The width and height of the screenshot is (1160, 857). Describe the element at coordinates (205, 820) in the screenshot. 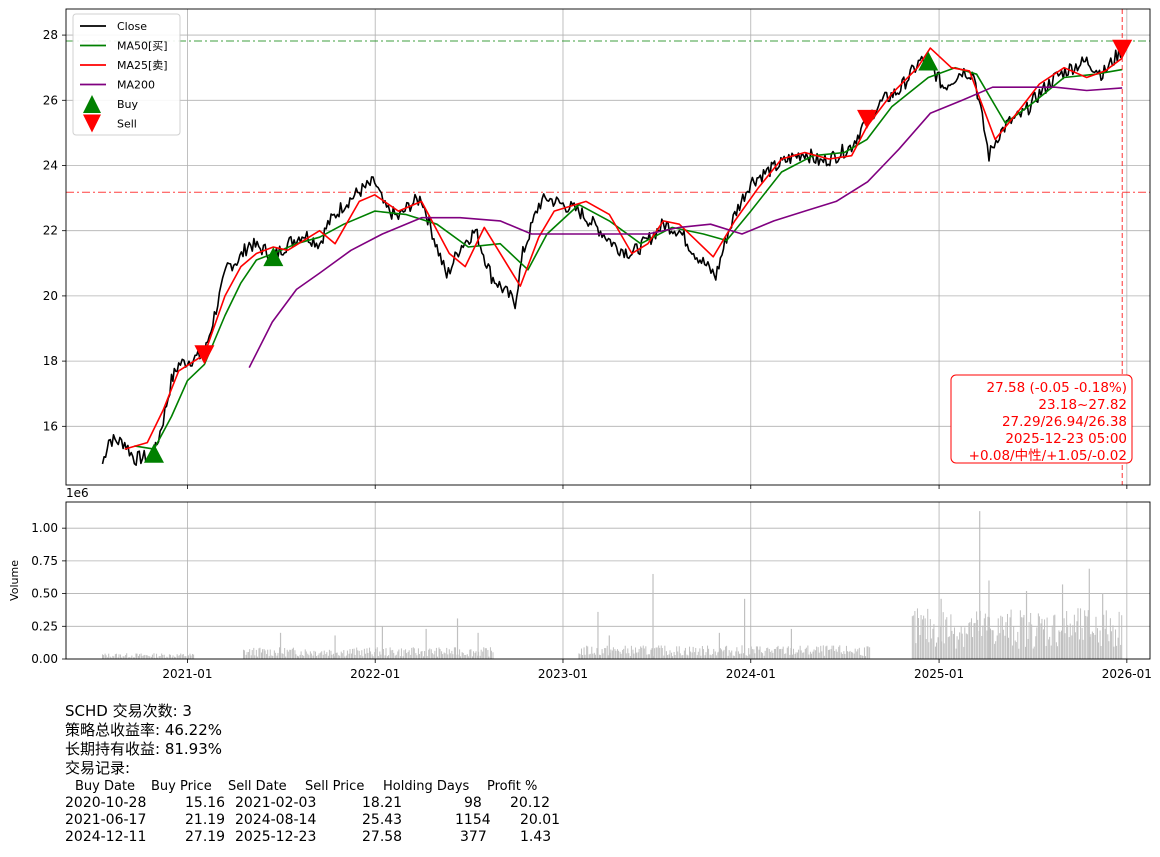

I see `cell-buy-price: 21.19` at that location.